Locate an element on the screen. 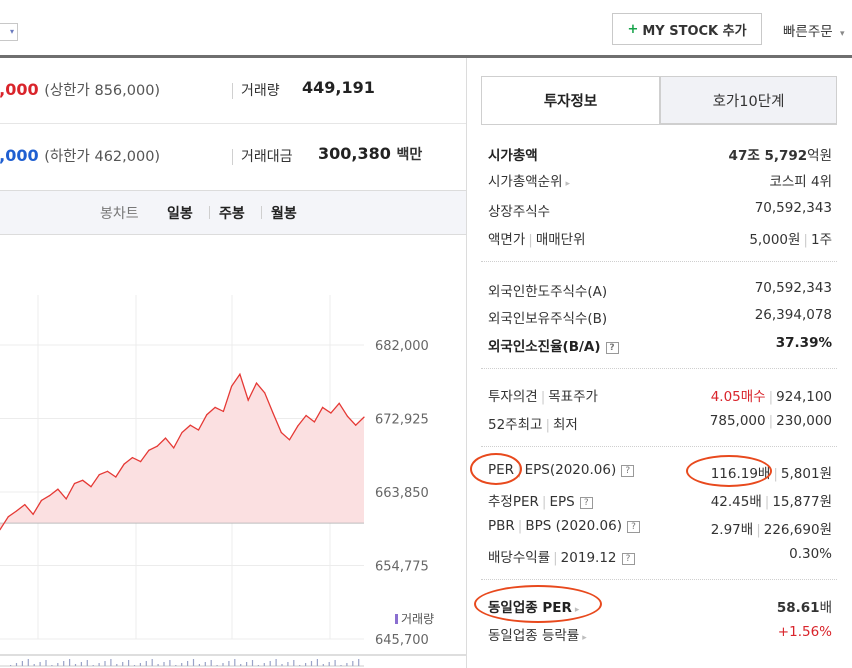 The width and height of the screenshot is (852, 668). low-price: 4,000 (하한가 462,000) is located at coordinates (80, 155).